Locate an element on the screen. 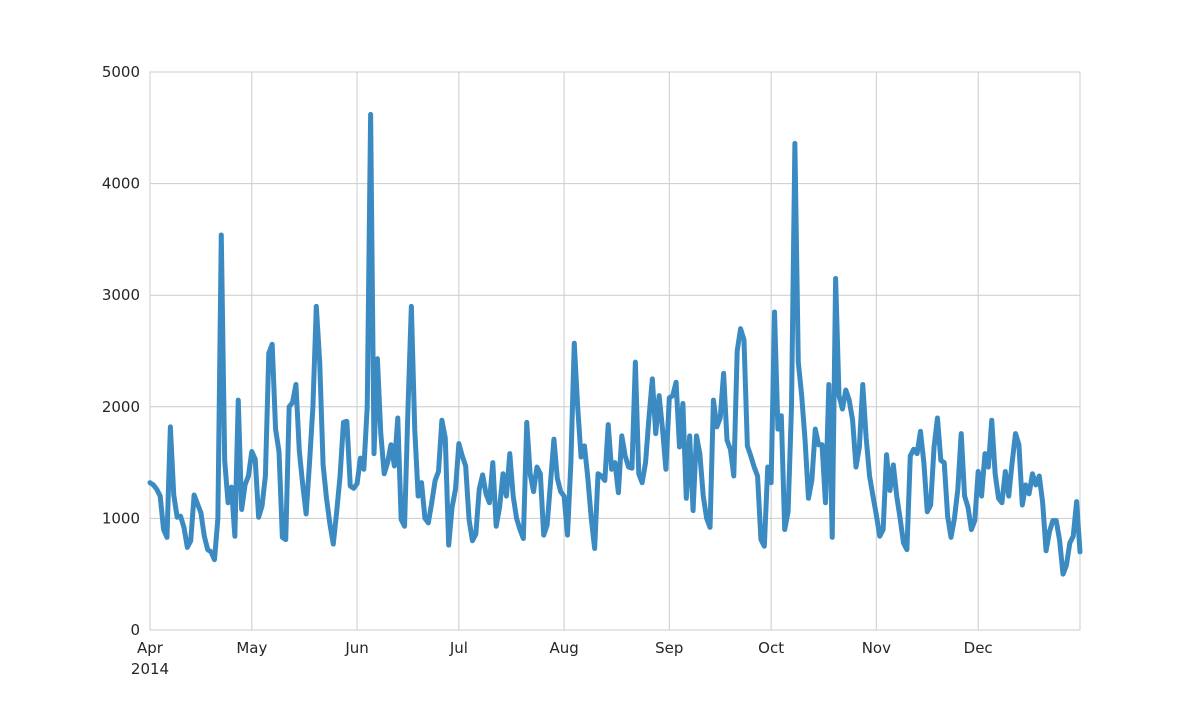  x-tick-label: May is located at coordinates (251, 648).